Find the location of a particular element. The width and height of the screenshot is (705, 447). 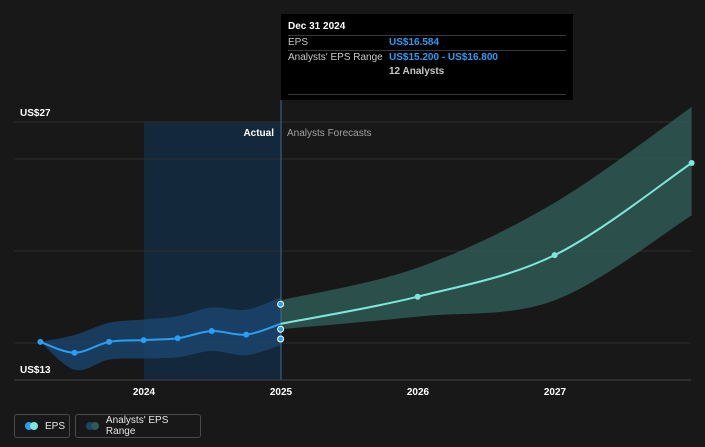

x-tick-label: 2027 is located at coordinates (555, 392).